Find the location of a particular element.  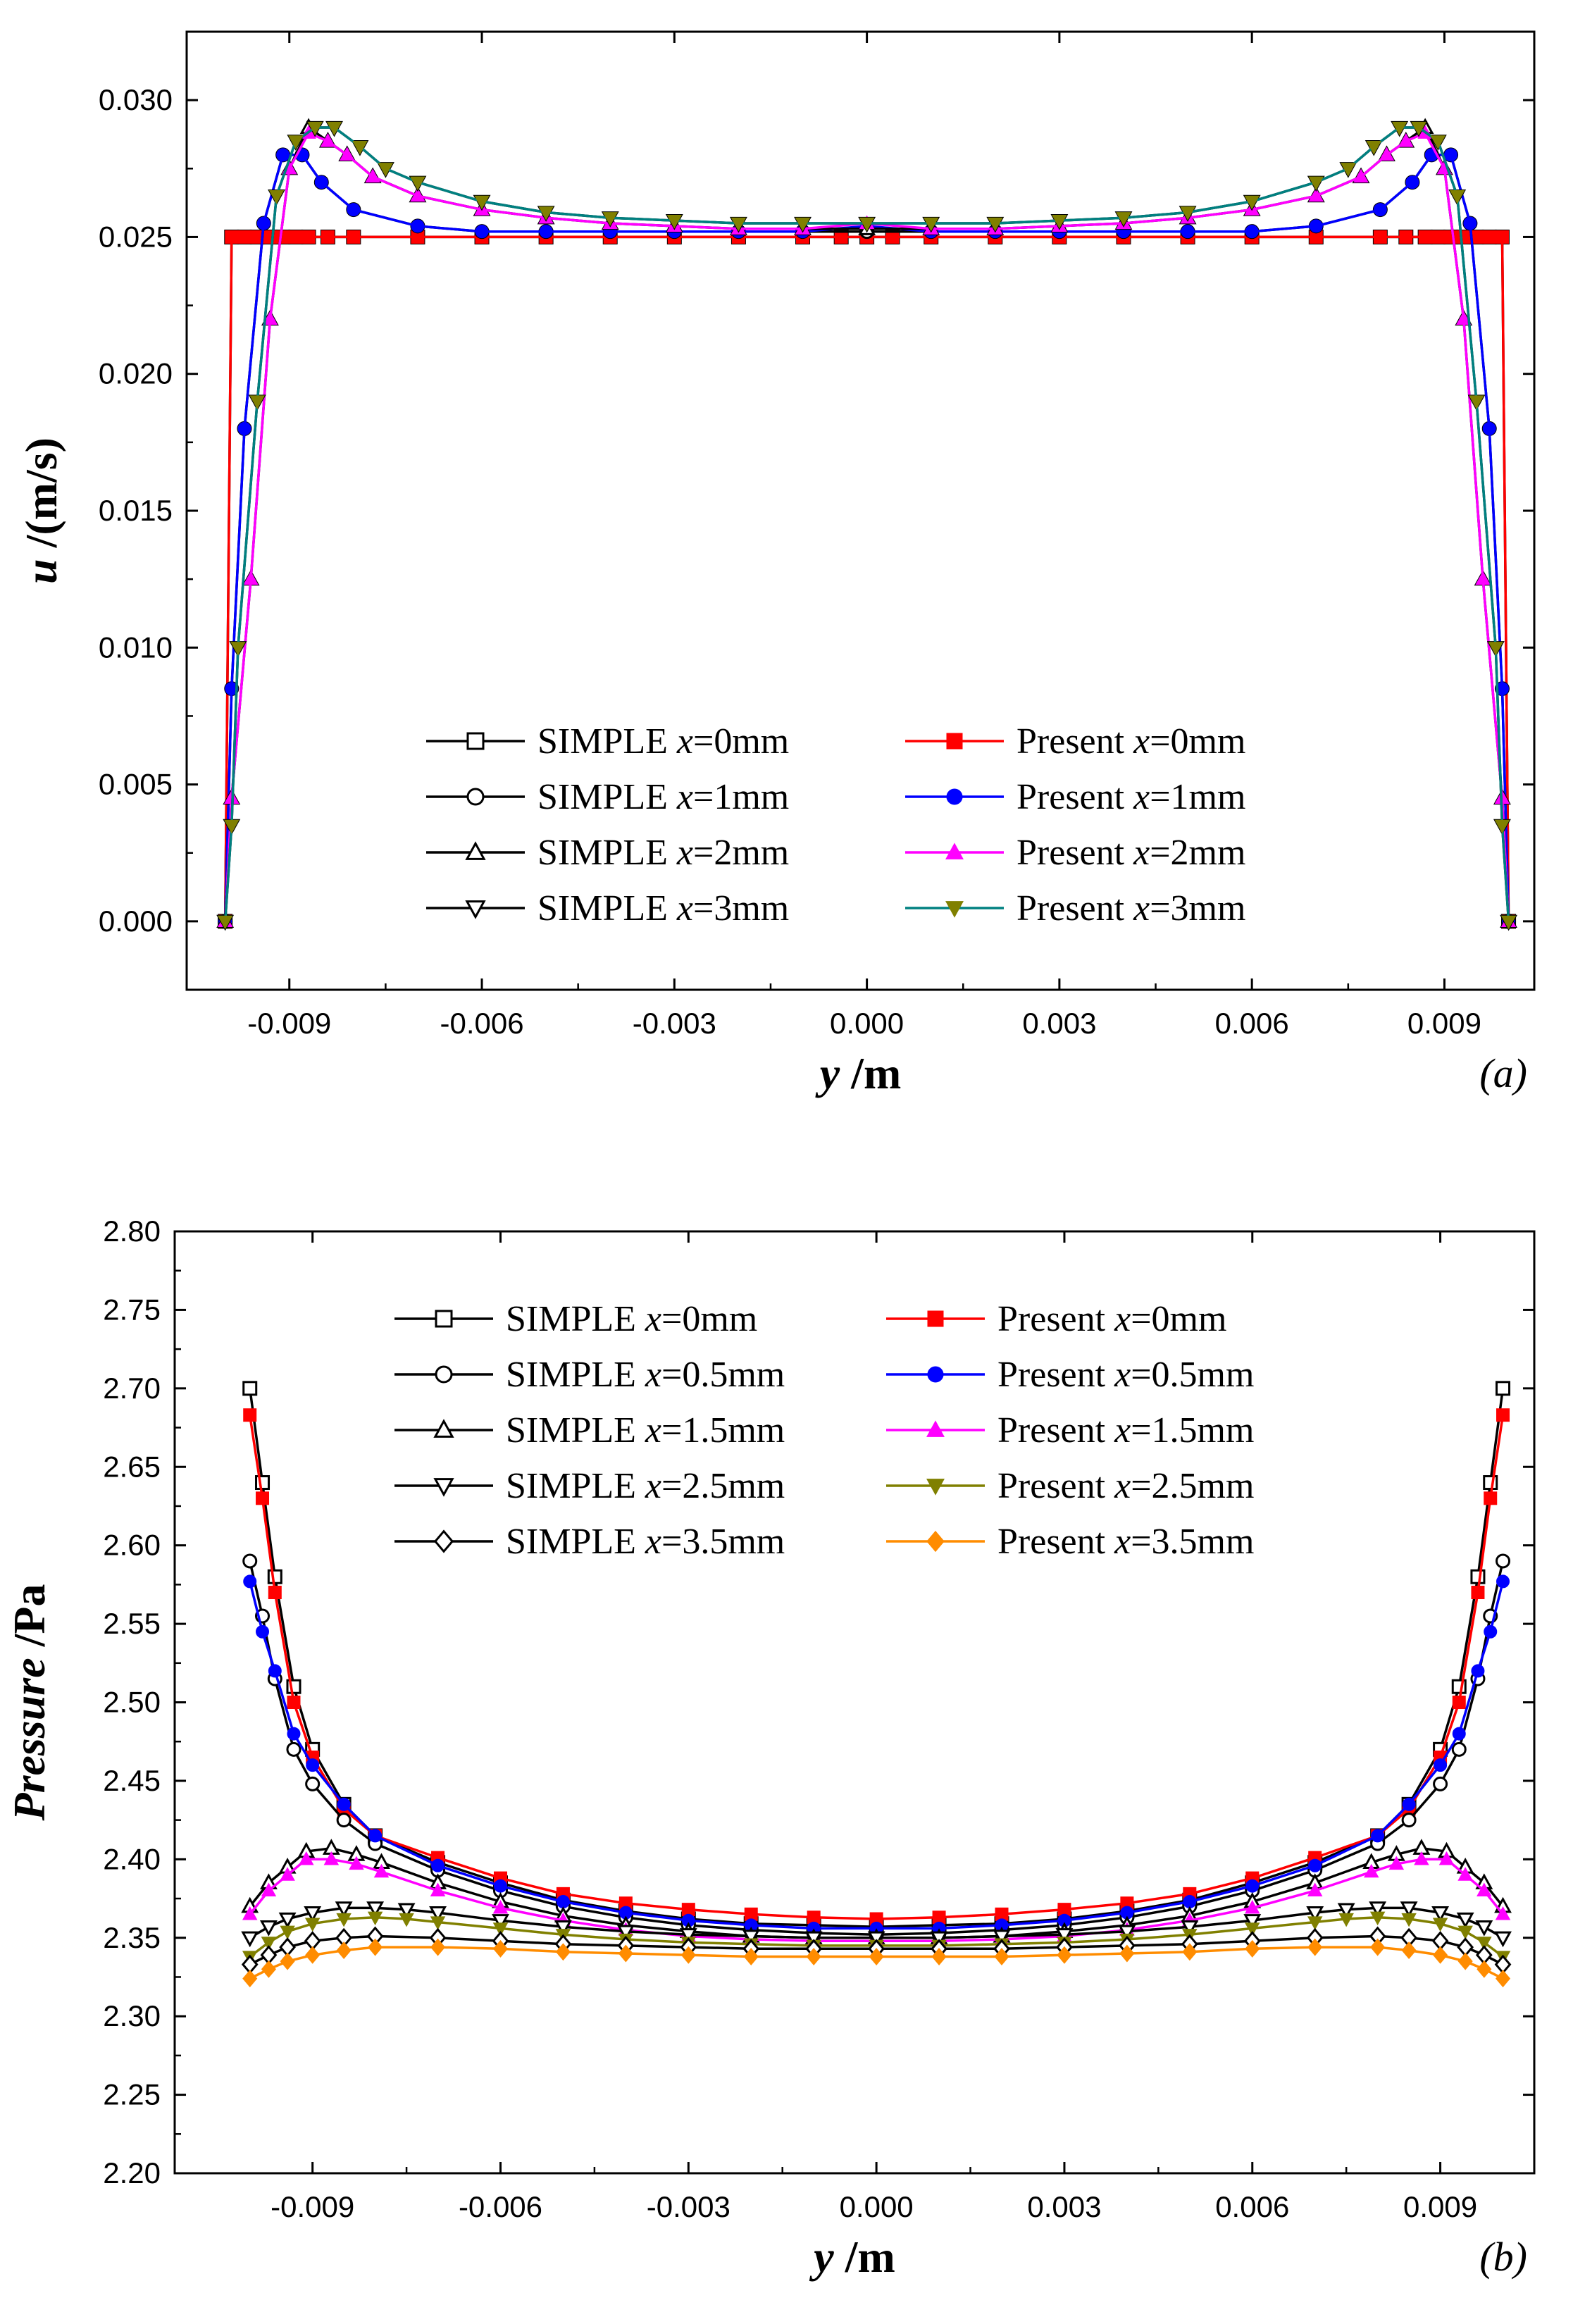

legend-label: Present x=0mm is located at coordinates (1130, 741).